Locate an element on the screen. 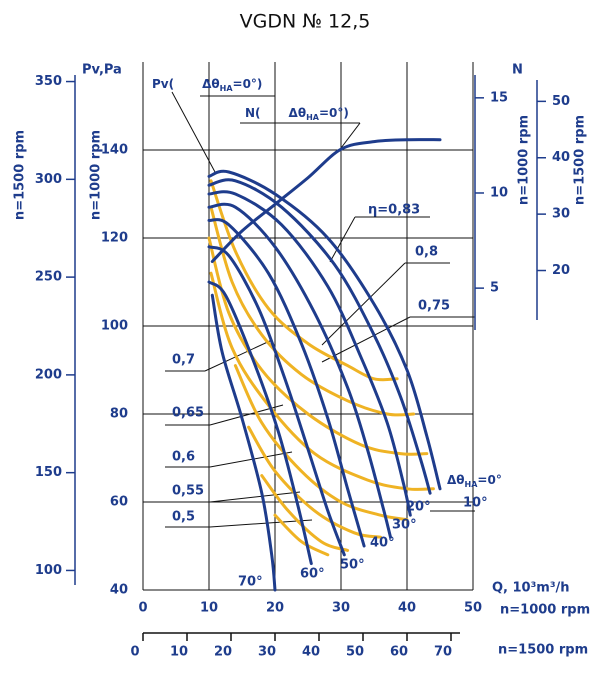  y-tick-label: 350 is located at coordinates (48, 81).